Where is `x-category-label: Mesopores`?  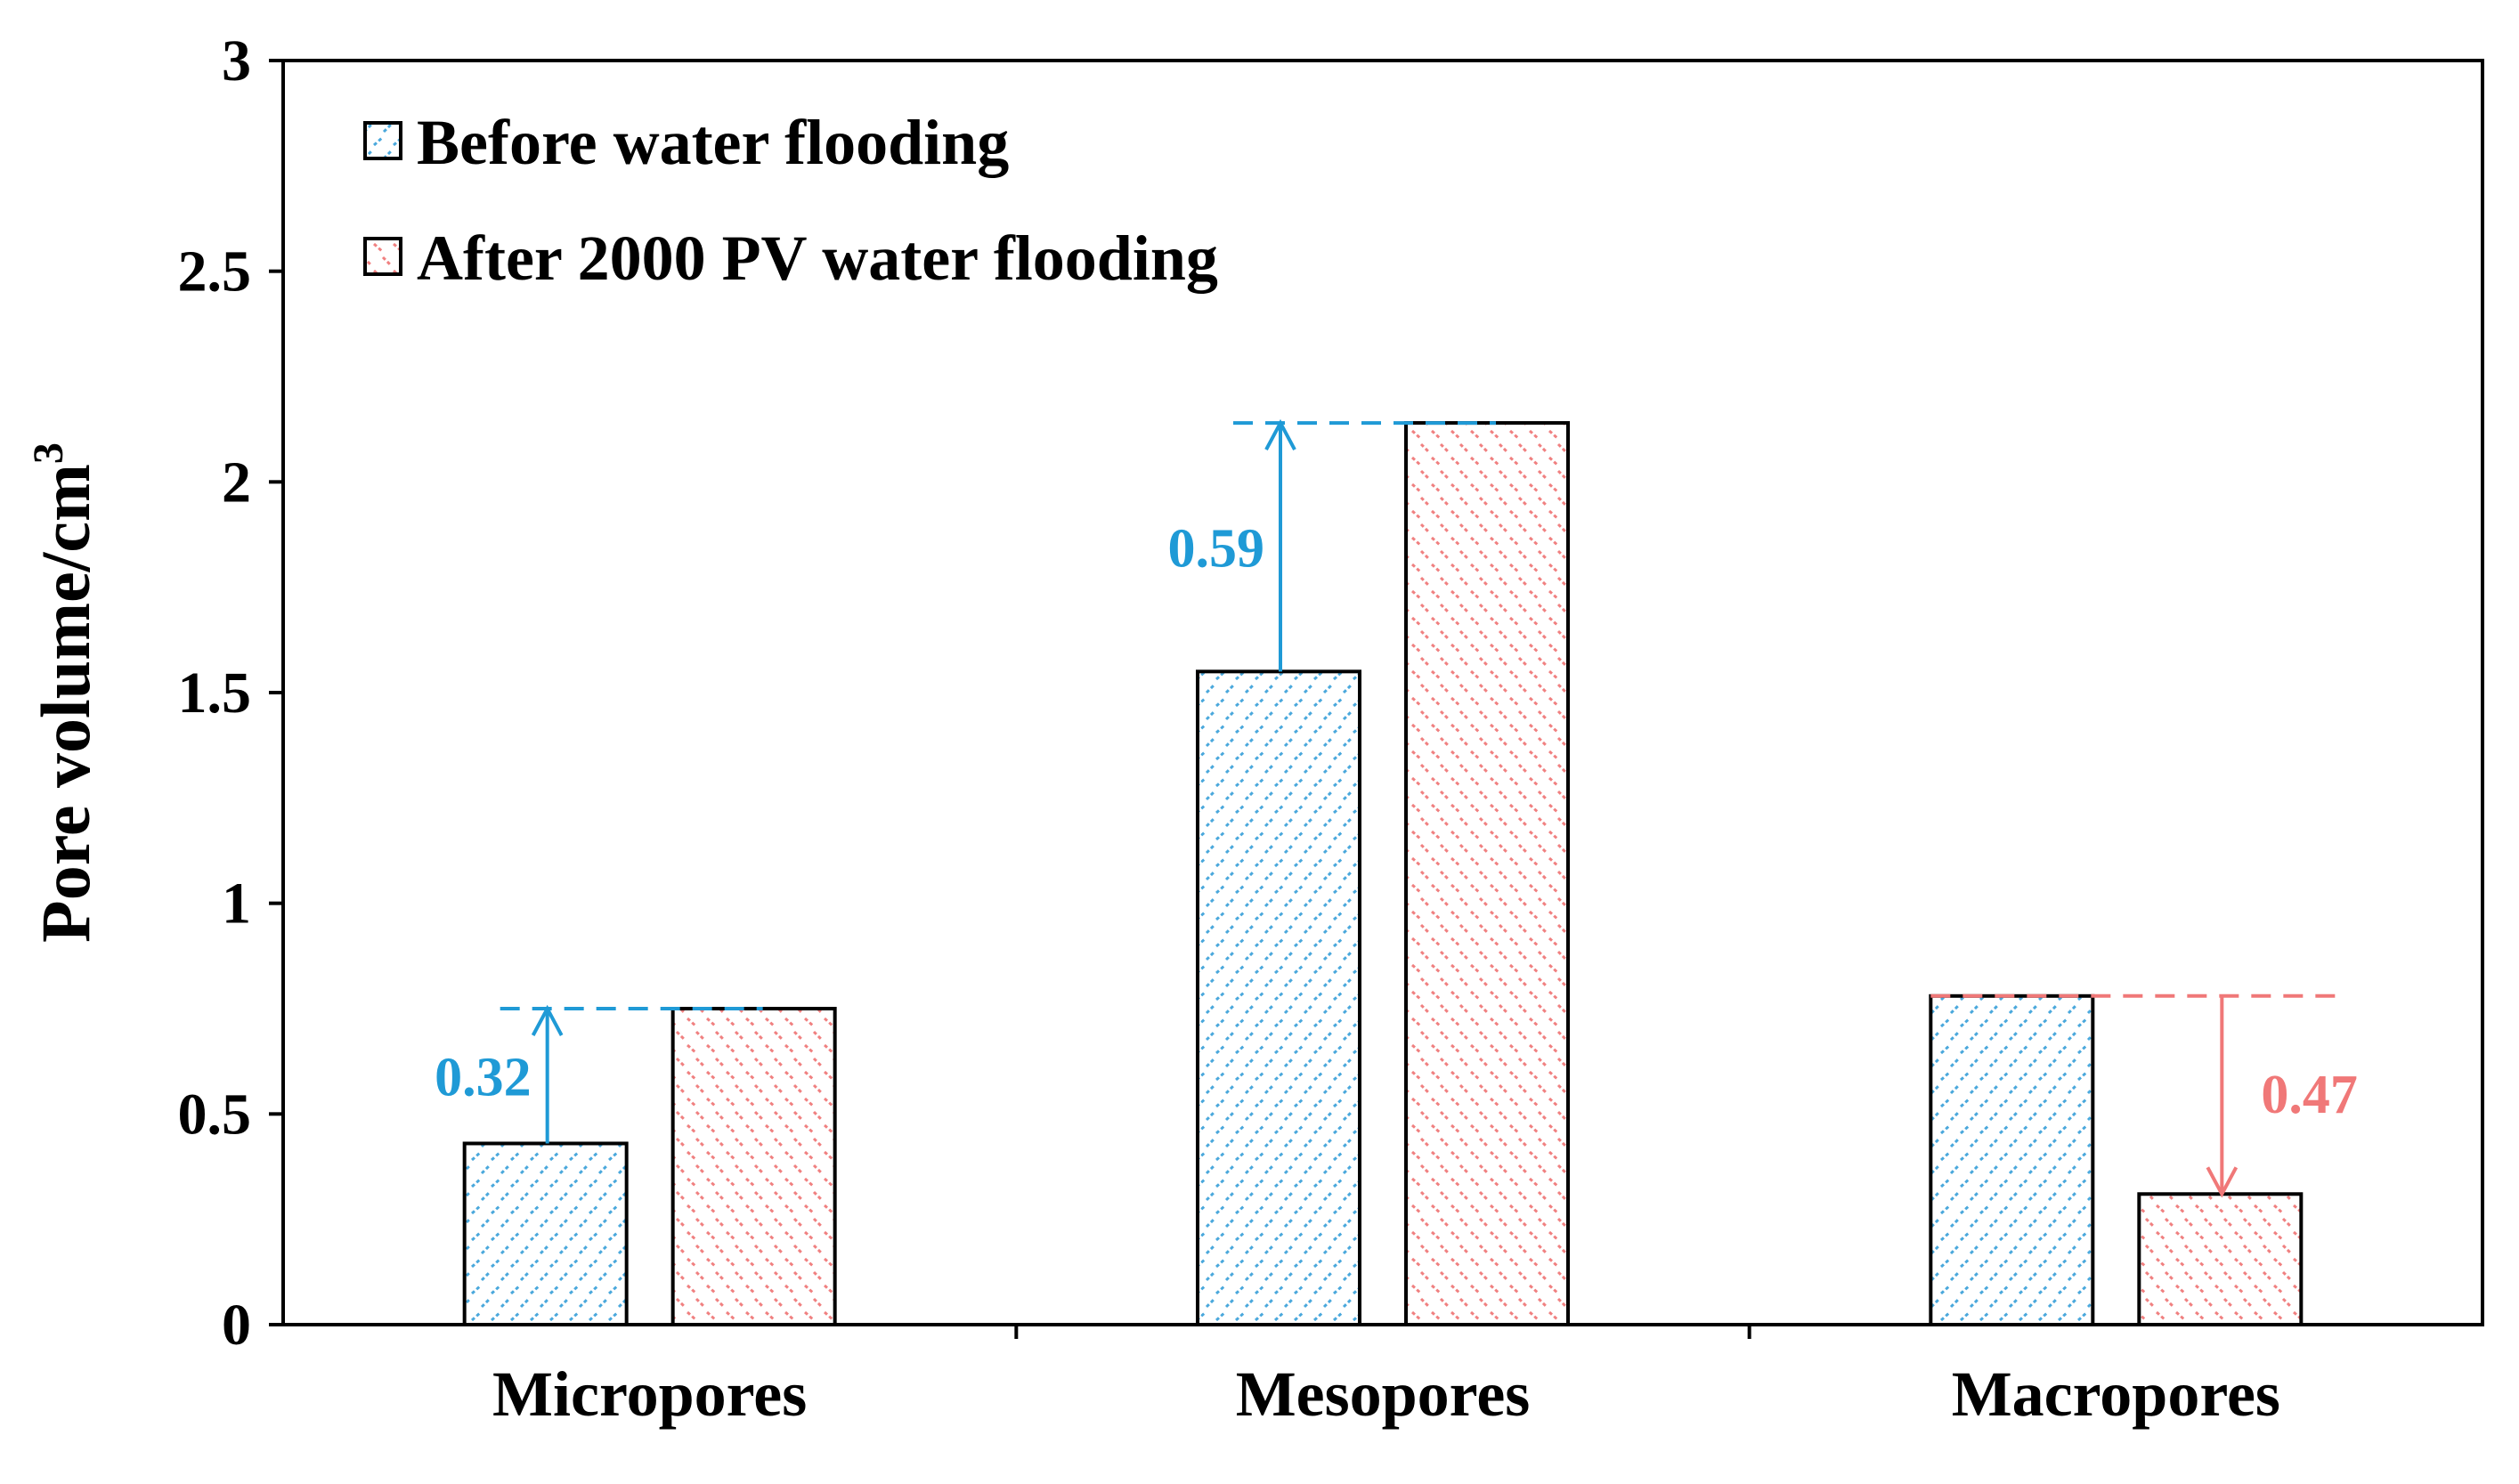
x-category-label: Mesopores is located at coordinates (1383, 1394).